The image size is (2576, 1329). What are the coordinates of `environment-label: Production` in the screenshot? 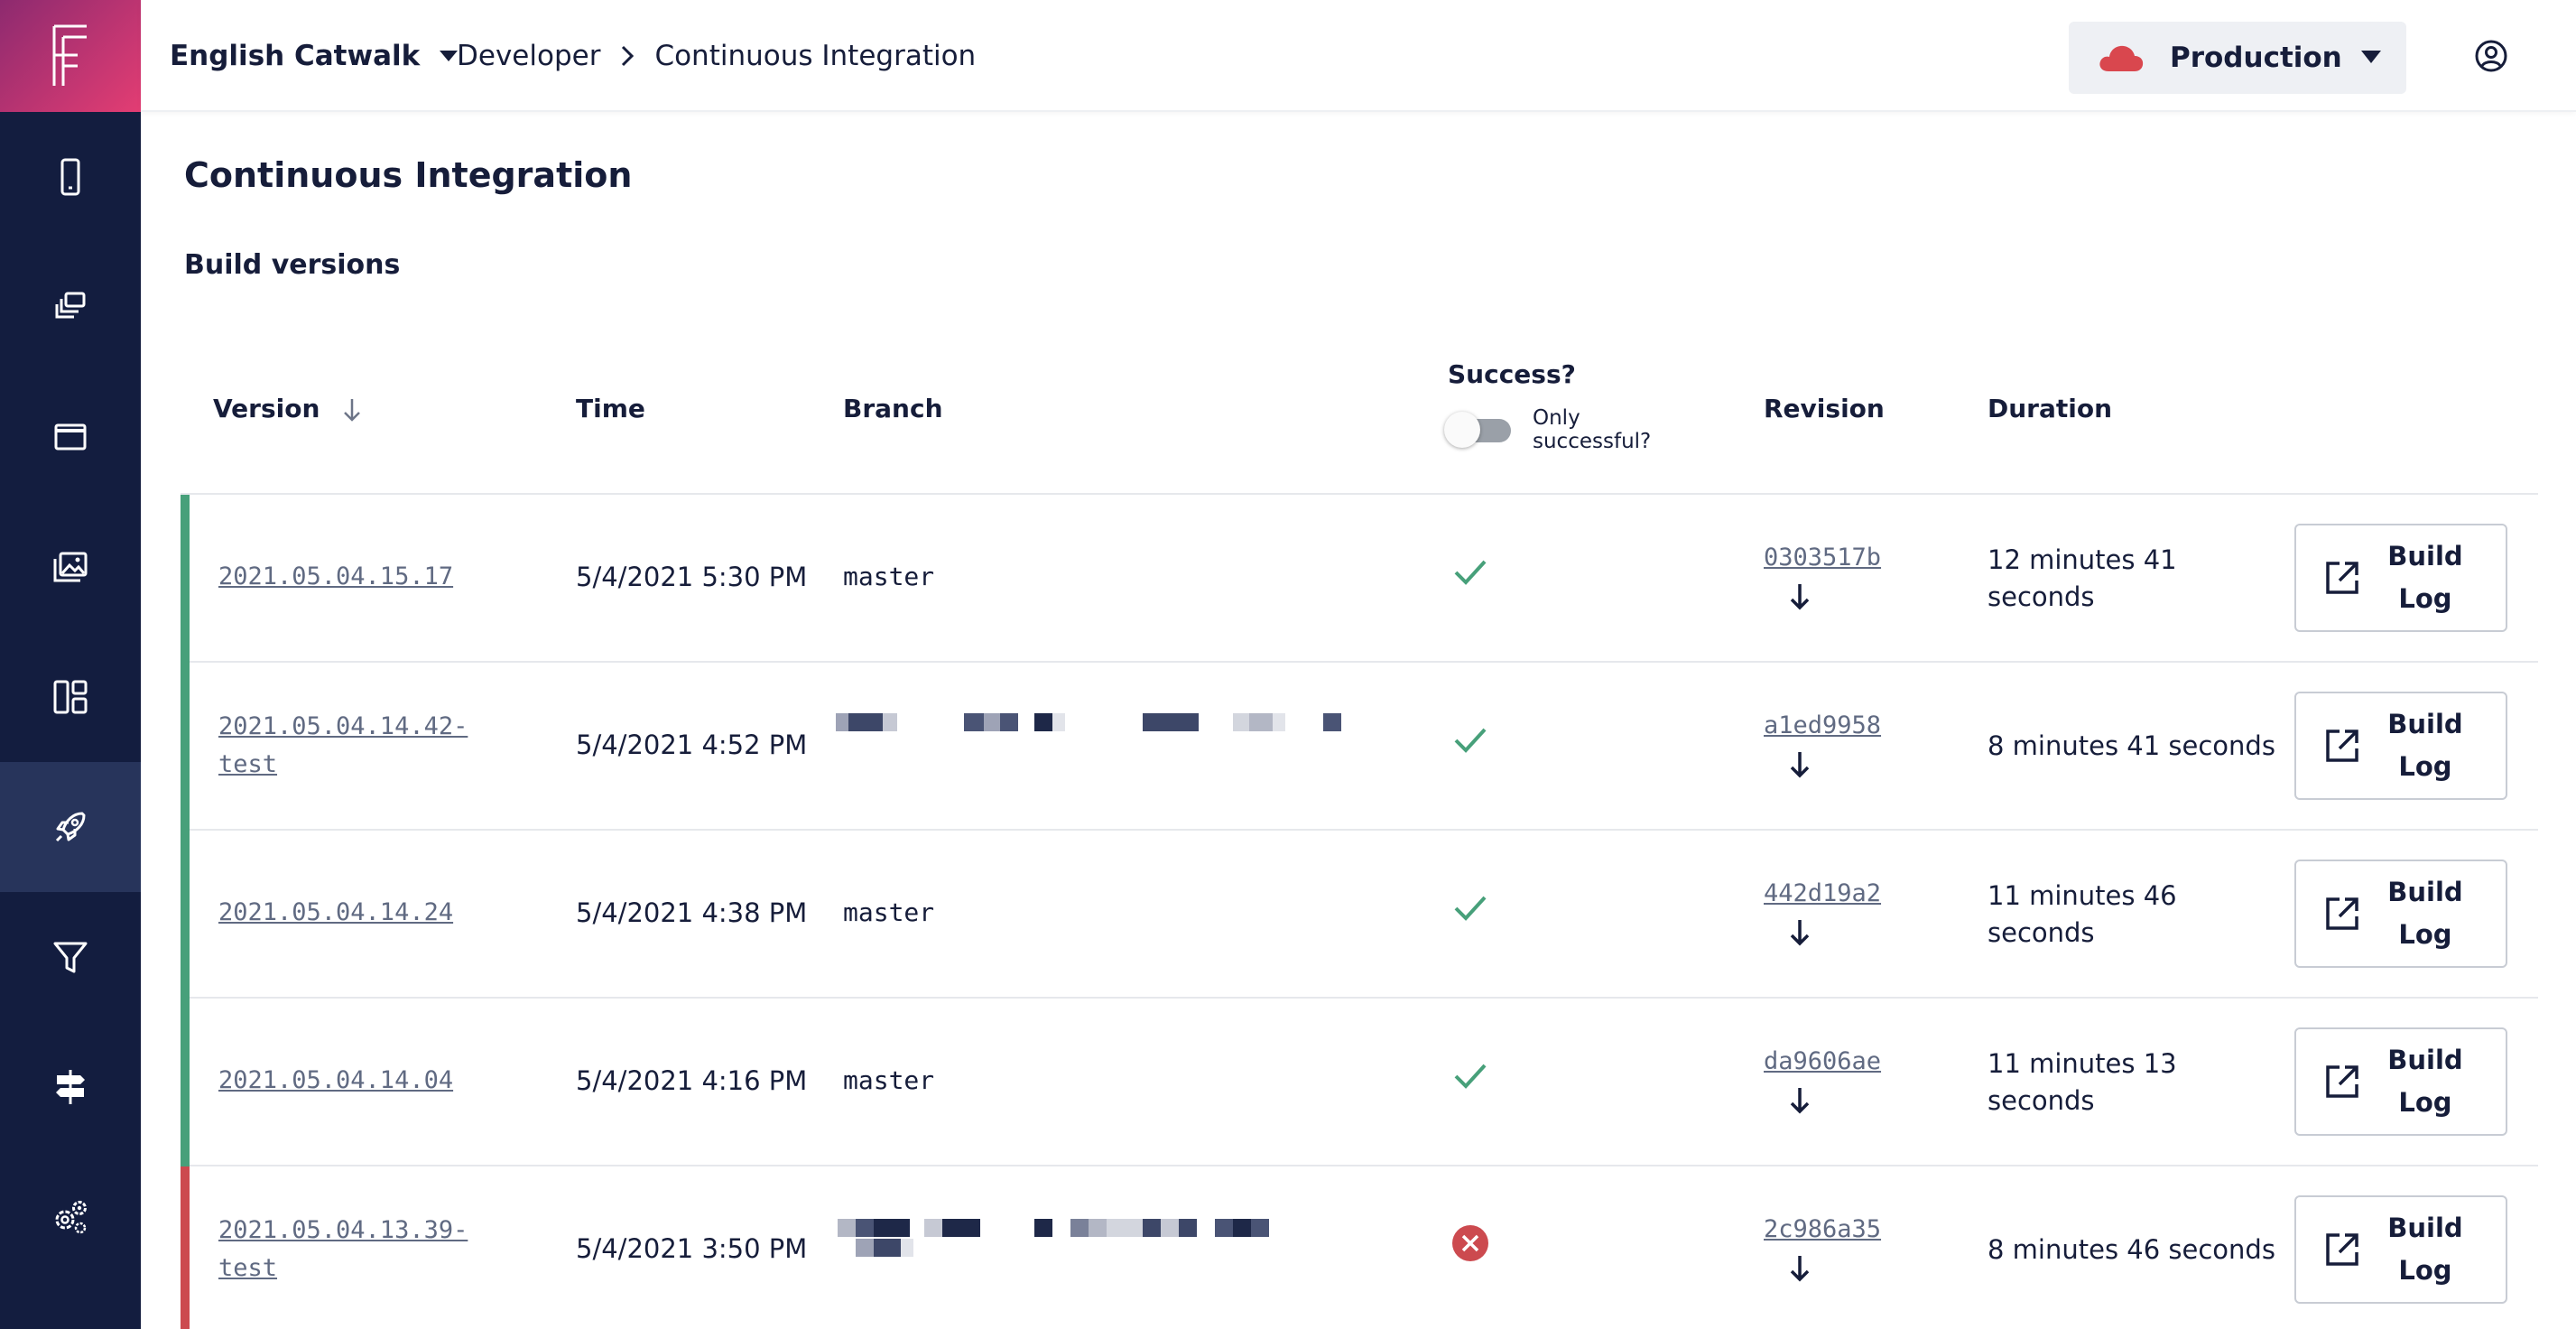 It's located at (2256, 58).